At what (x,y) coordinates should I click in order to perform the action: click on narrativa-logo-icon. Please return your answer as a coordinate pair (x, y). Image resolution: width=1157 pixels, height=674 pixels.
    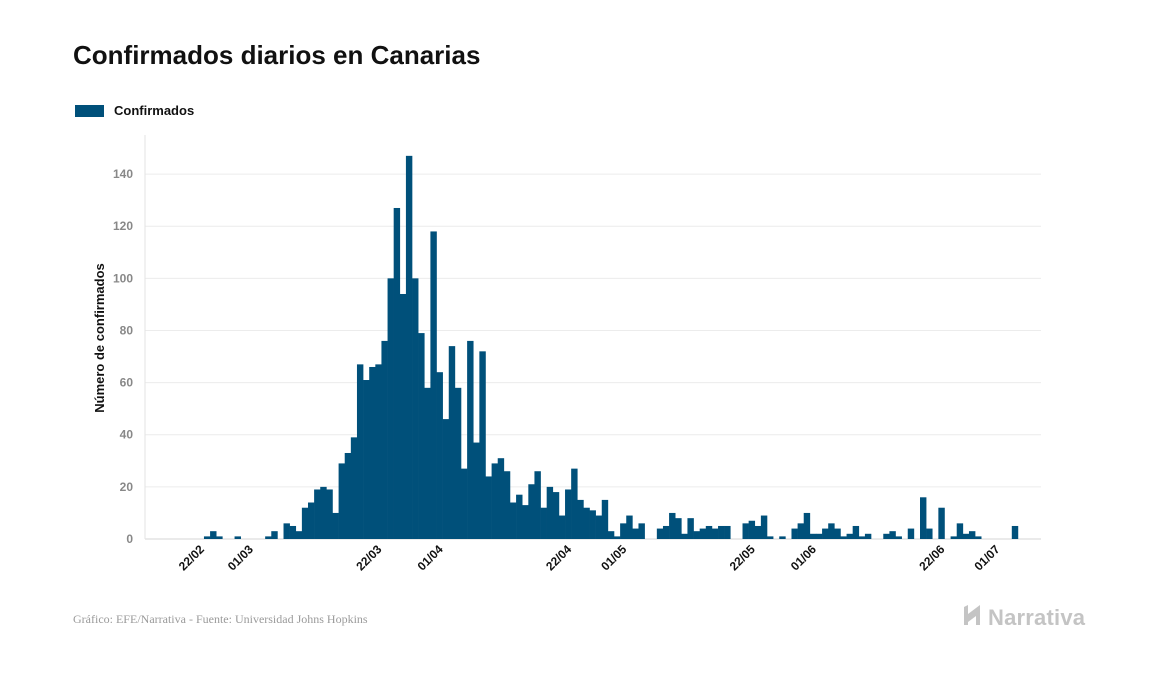
    Looking at the image, I should click on (974, 617).